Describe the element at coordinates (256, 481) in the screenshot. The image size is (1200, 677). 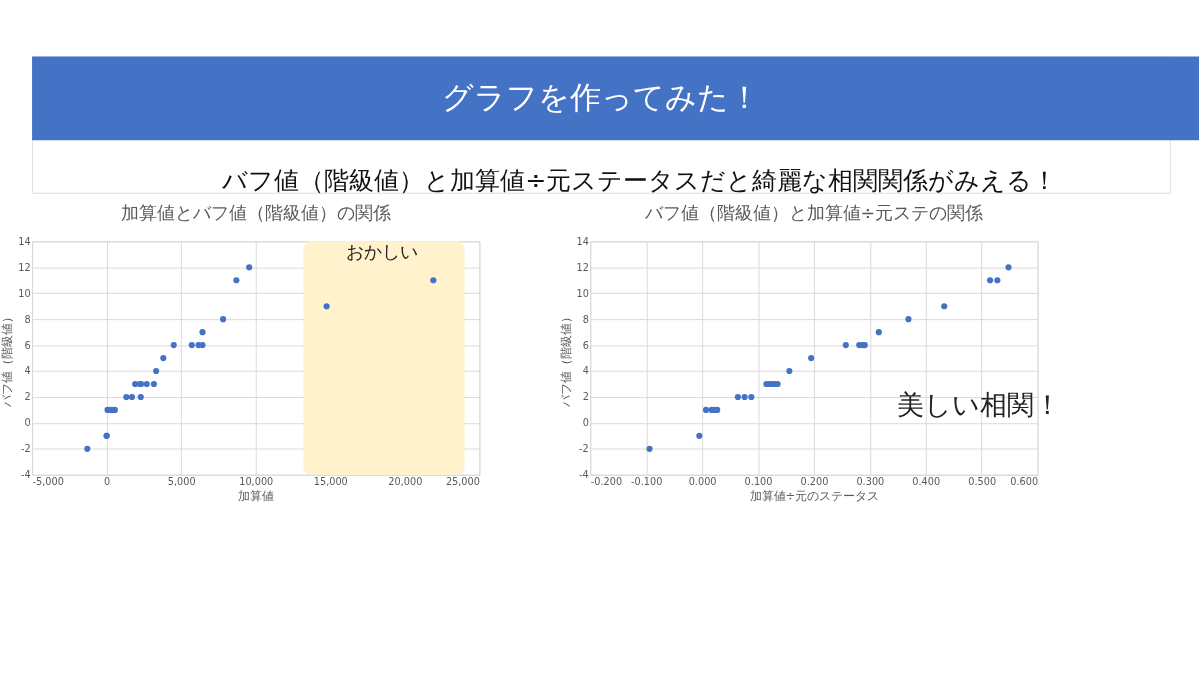
I see `x-tick-label: 10,000` at that location.